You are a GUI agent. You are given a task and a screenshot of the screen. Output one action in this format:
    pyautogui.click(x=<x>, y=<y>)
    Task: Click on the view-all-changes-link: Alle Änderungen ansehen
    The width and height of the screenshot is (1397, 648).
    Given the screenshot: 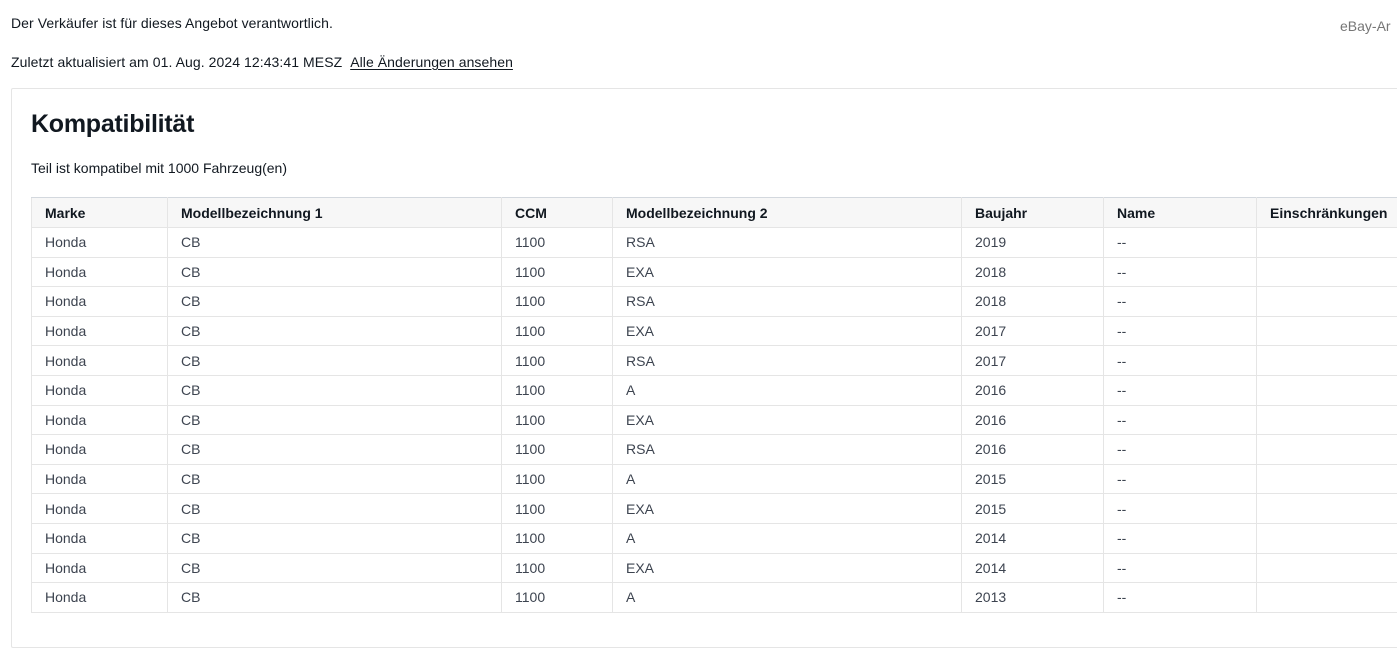 What is the action you would take?
    pyautogui.click(x=431, y=62)
    